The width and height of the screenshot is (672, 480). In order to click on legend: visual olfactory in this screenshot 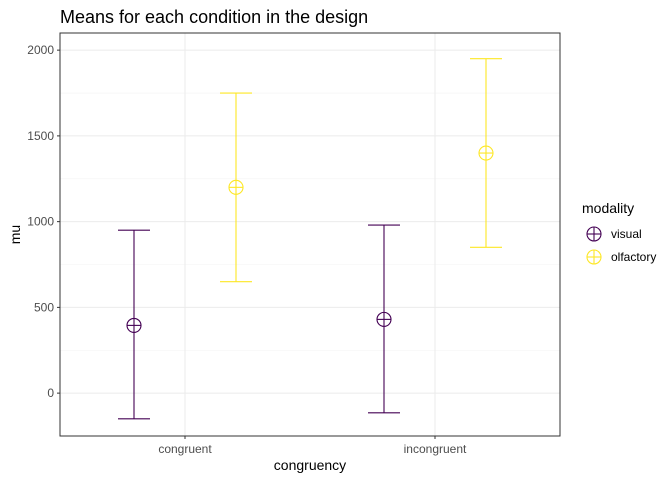, I will do `click(621, 245)`.